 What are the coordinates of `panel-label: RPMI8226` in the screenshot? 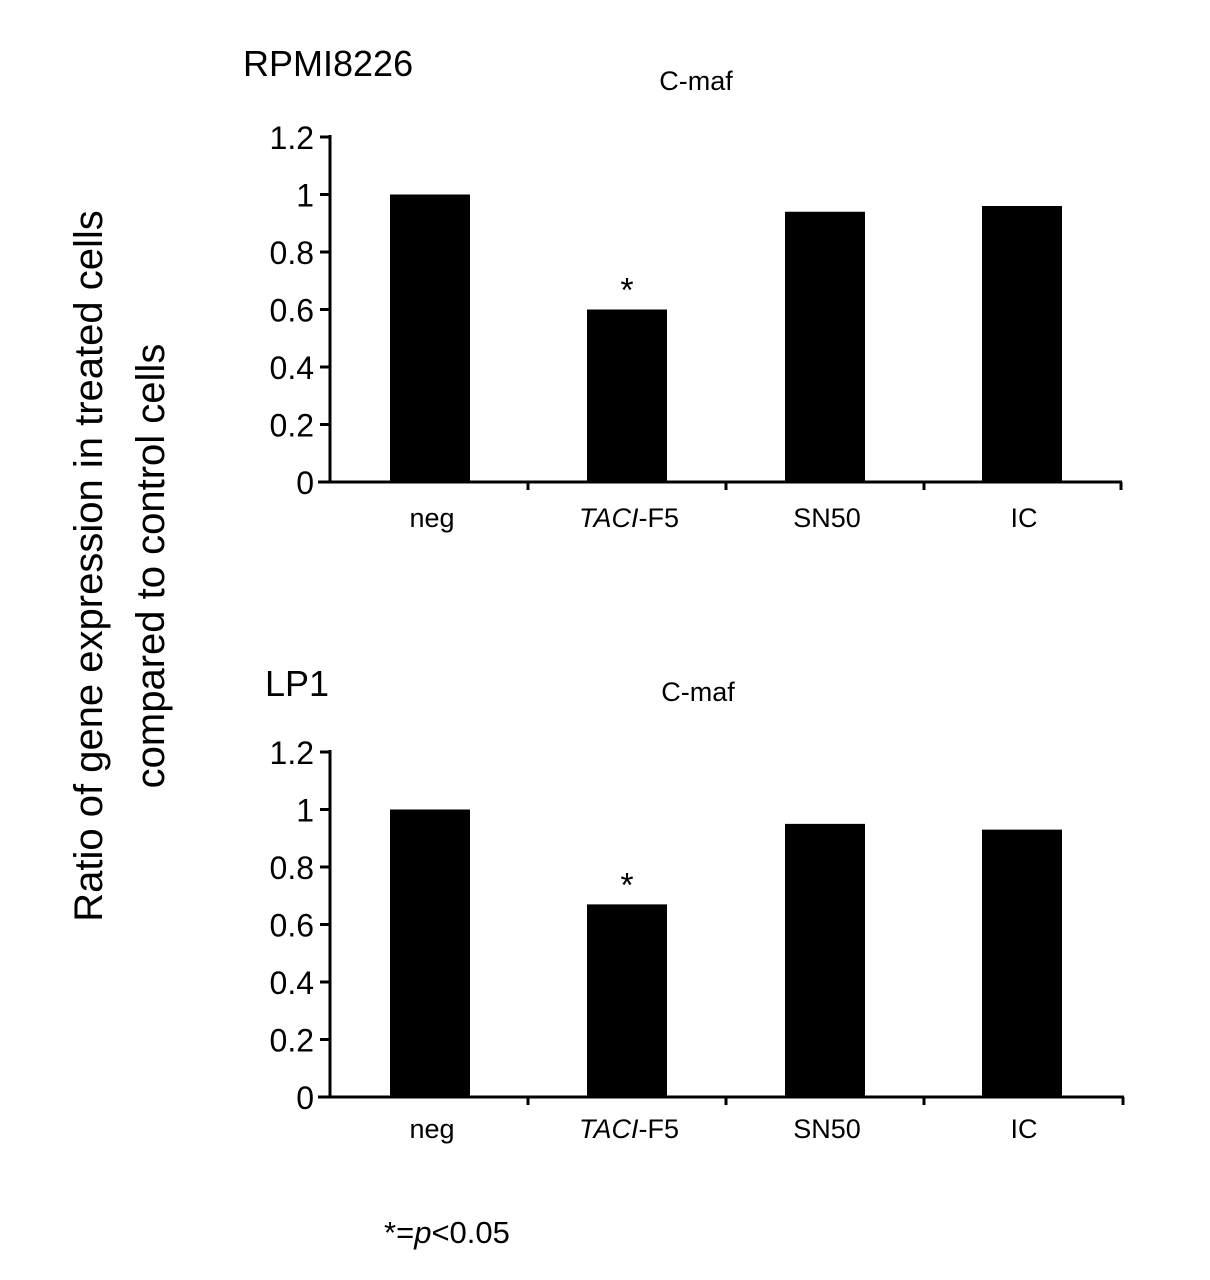 It's located at (328, 63).